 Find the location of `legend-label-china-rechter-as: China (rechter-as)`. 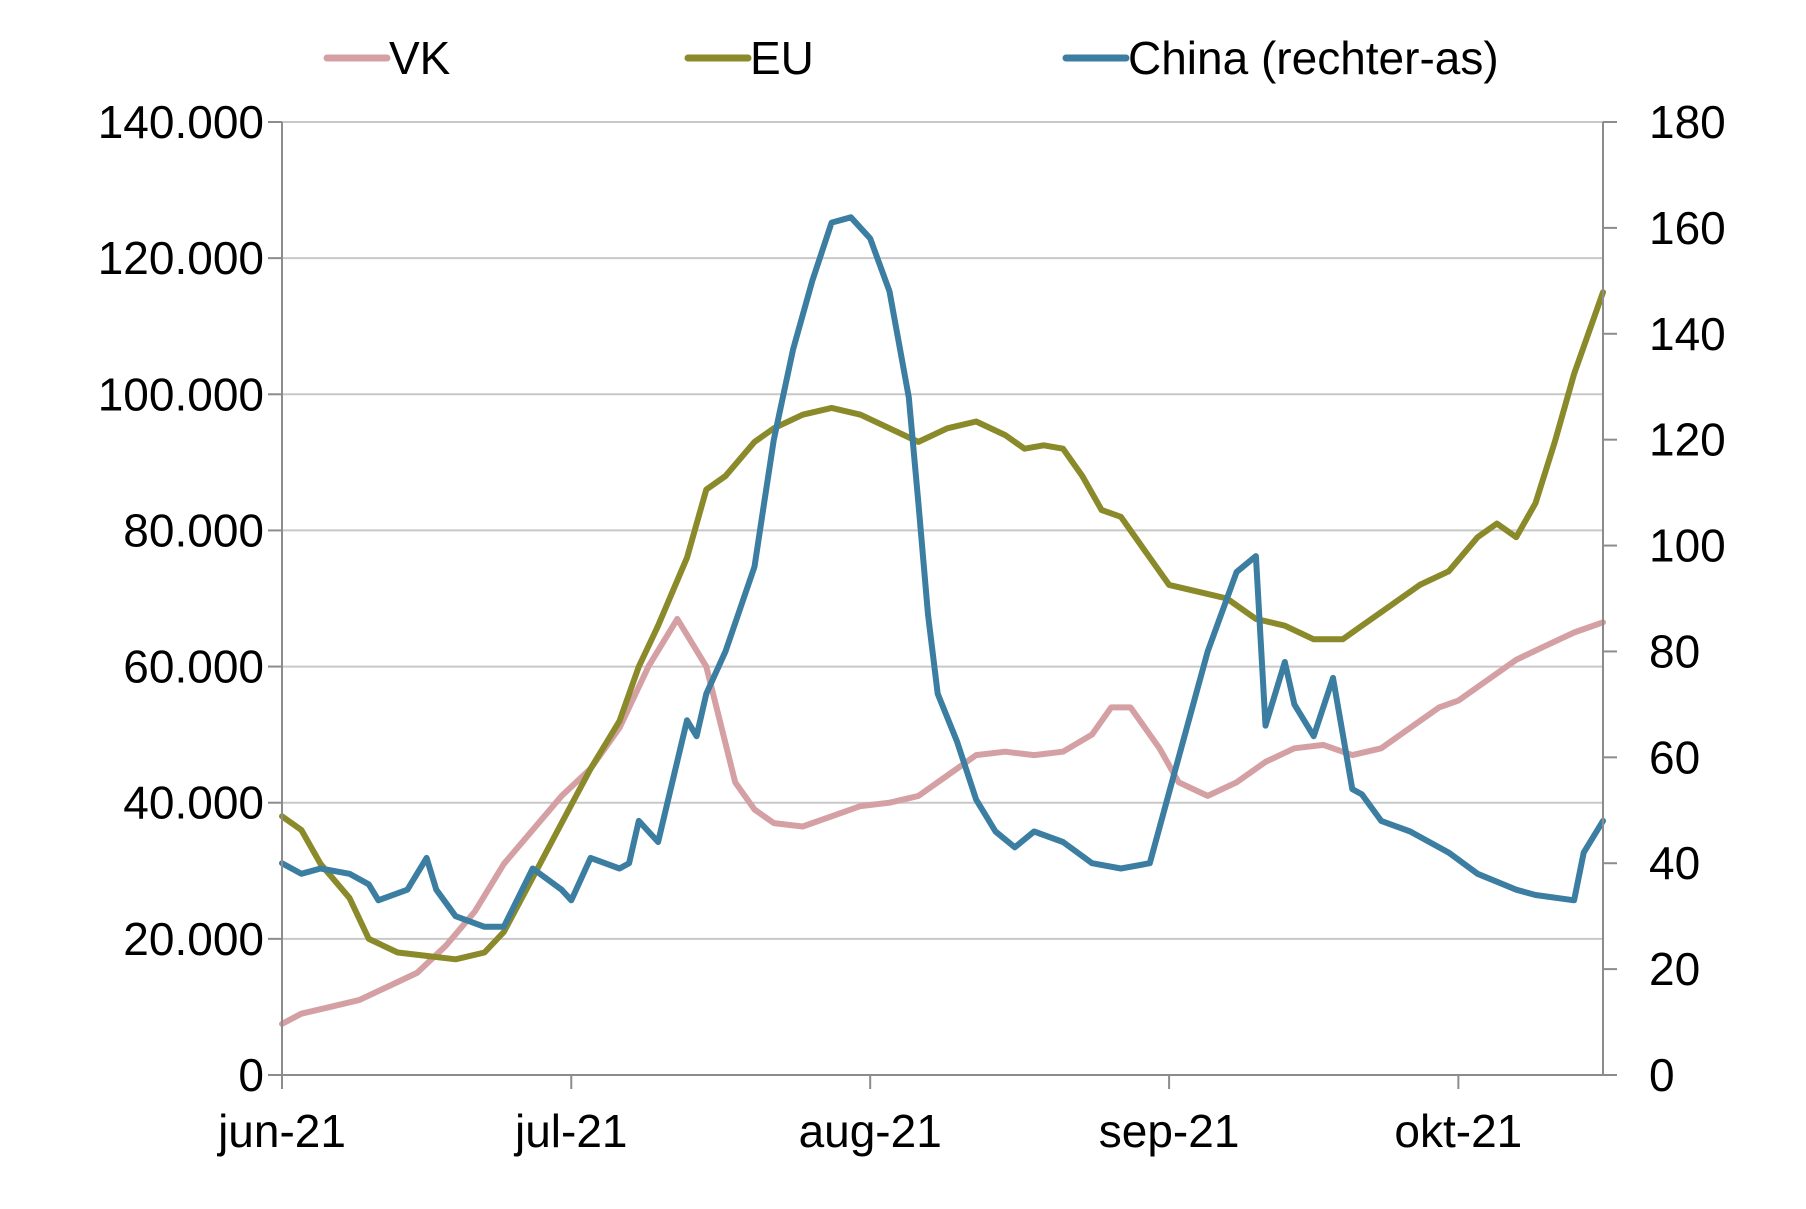

legend-label-china-rechter-as: China (rechter-as) is located at coordinates (1313, 58).